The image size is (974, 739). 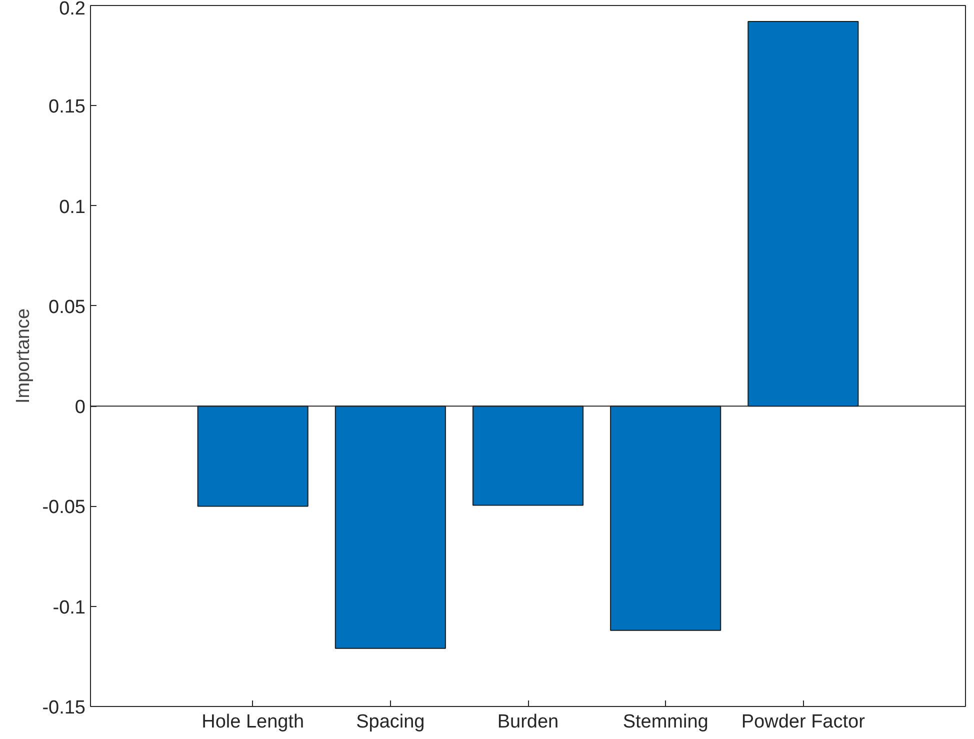 What do you see at coordinates (803, 722) in the screenshot?
I see `x-tick-label: Powder Factor` at bounding box center [803, 722].